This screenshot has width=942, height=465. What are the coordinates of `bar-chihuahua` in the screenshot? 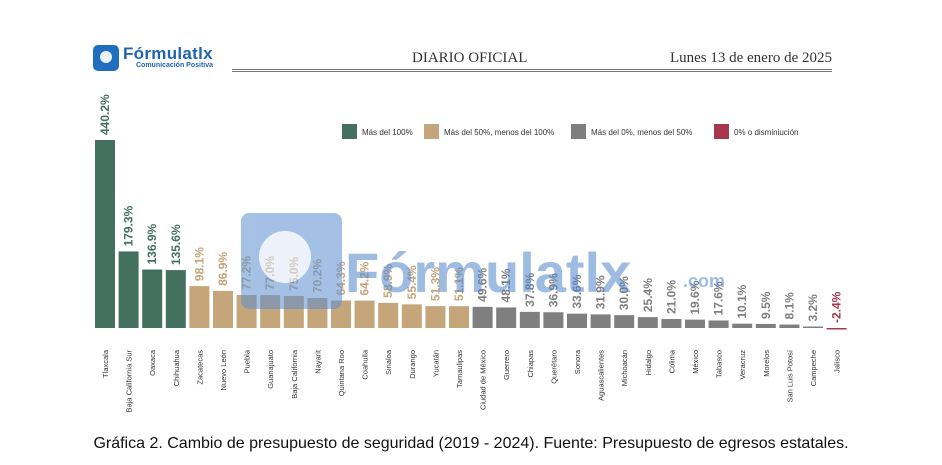 It's located at (175, 299).